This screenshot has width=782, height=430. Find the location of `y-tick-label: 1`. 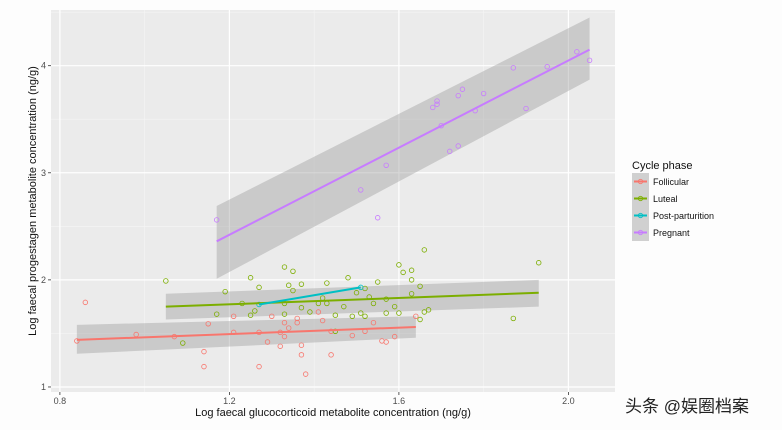

y-tick-label: 1 is located at coordinates (43, 387).